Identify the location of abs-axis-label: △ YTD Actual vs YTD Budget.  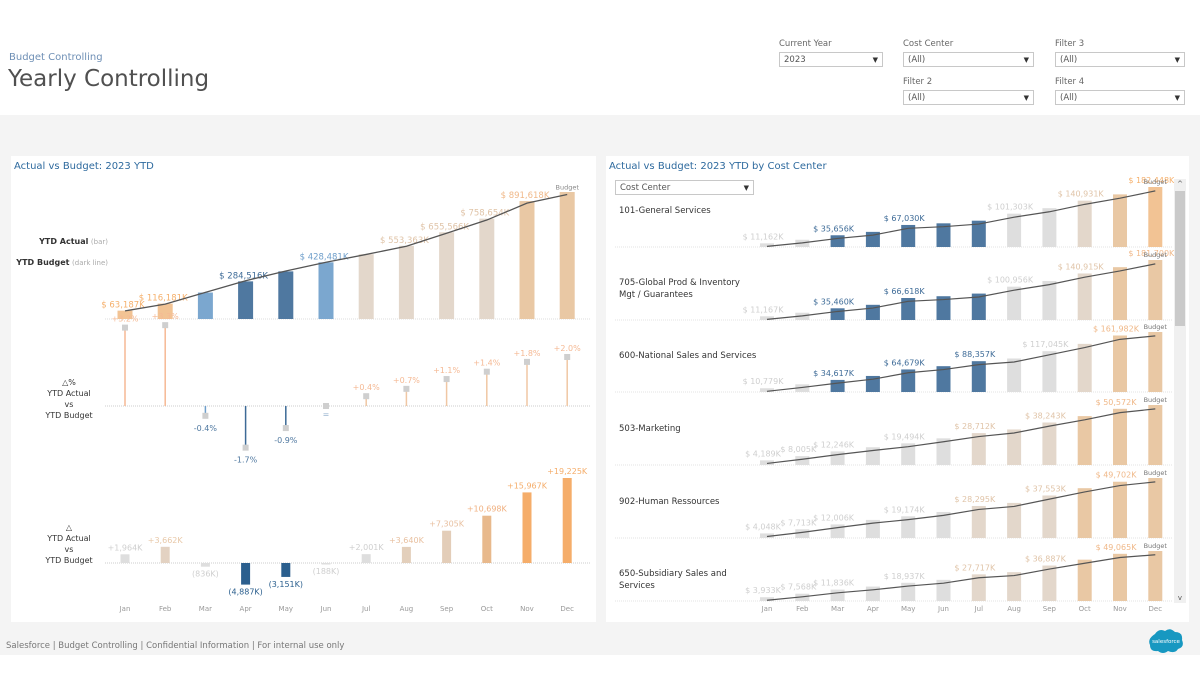
(69, 544).